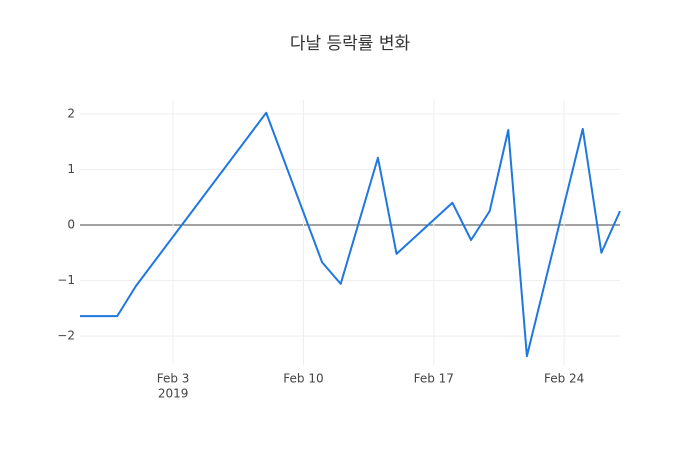  What do you see at coordinates (350, 44) in the screenshot?
I see `chart-title: 다날 등락률 변화` at bounding box center [350, 44].